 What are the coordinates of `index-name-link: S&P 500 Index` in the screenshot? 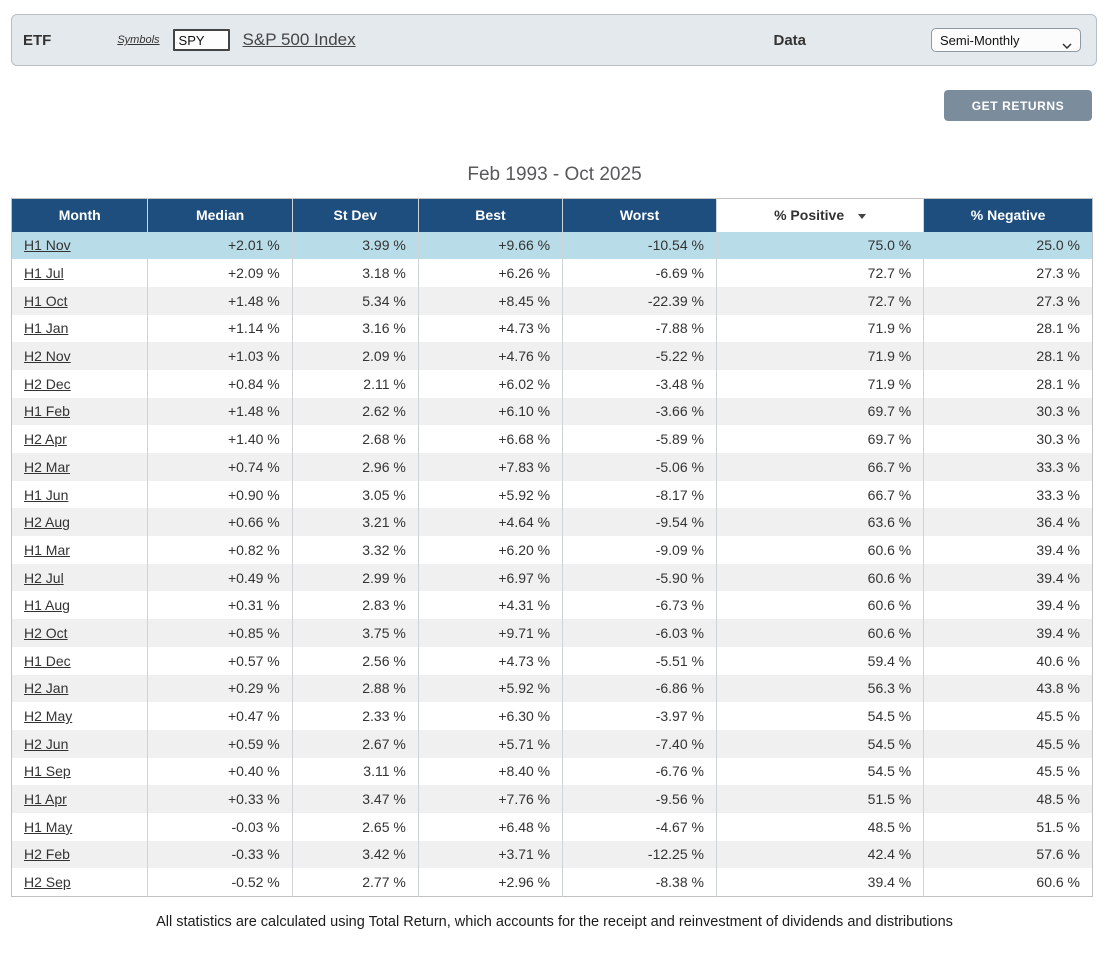 It's located at (299, 39).